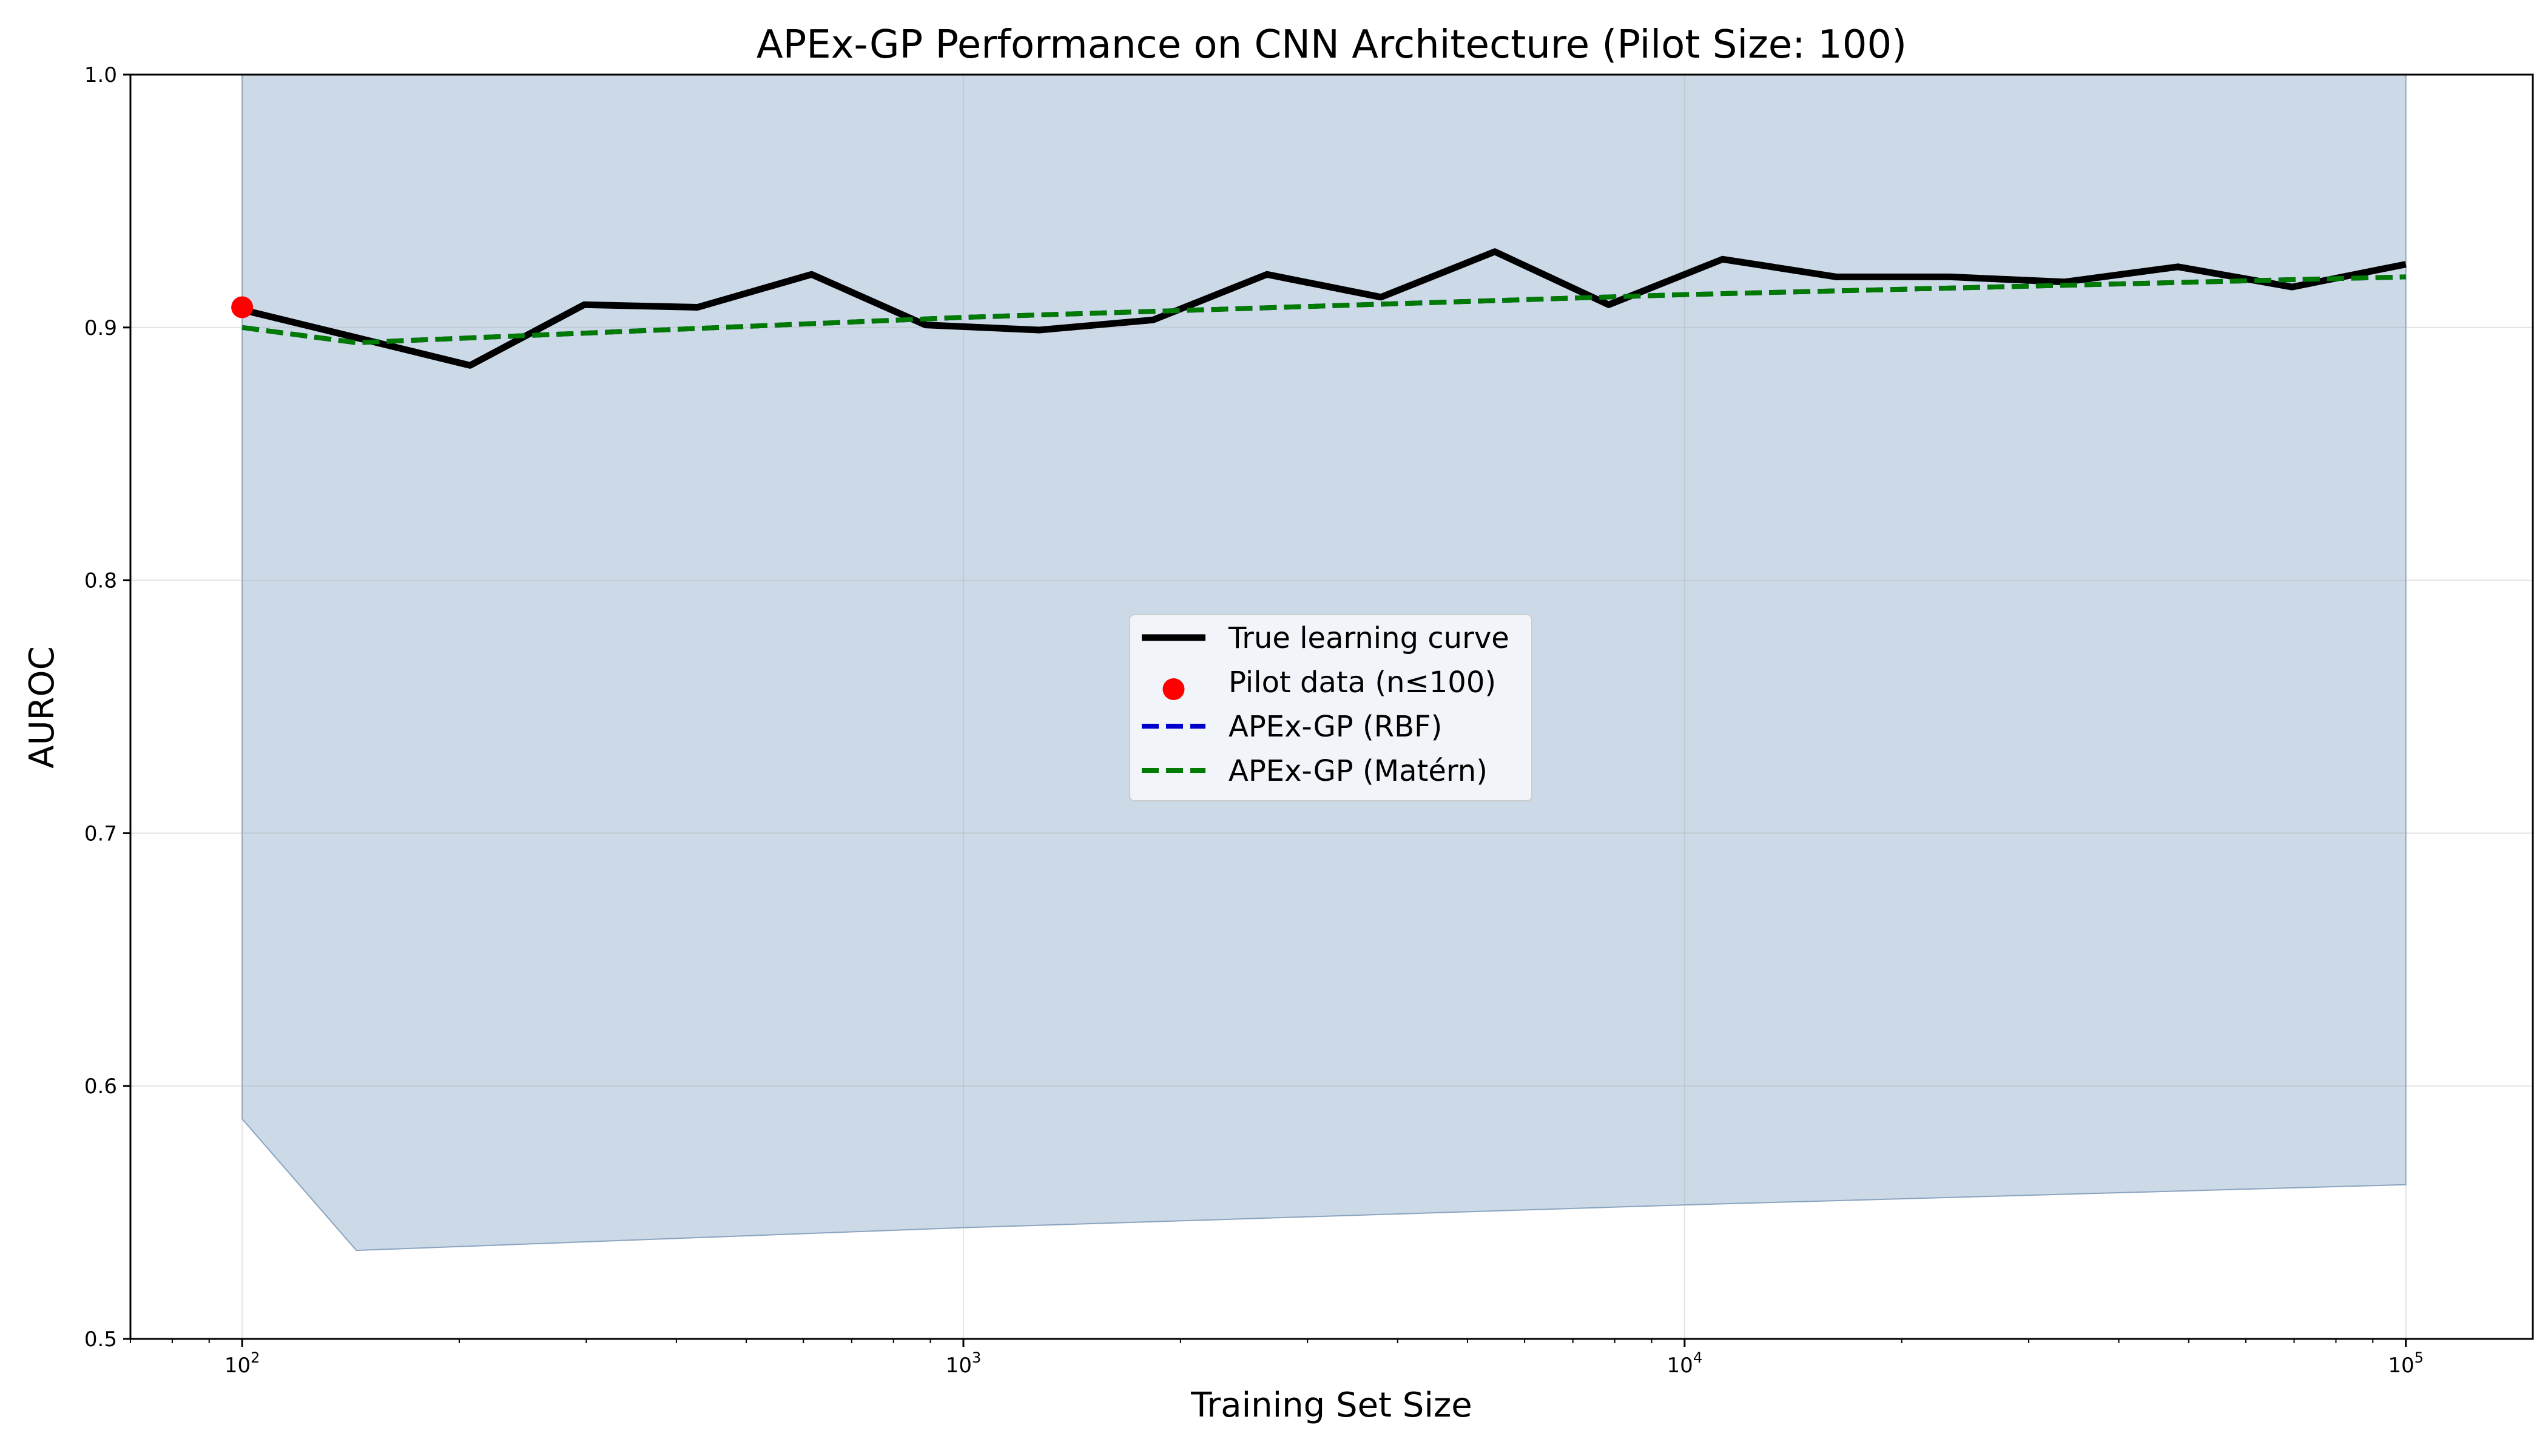 This screenshot has height=1456, width=2548. I want to click on legend-label: Pilot data (n≤100), so click(1362, 682).